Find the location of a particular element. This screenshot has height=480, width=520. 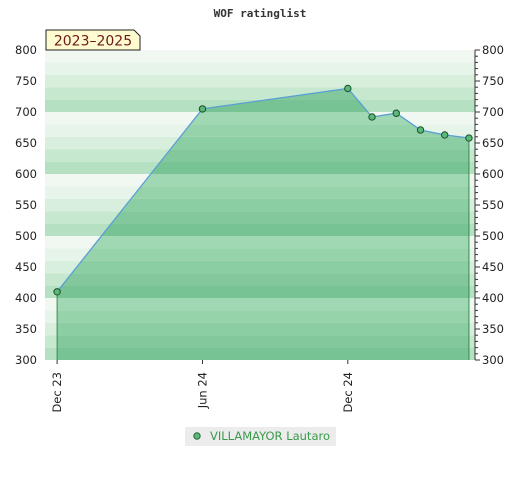

y-tick-label-right: 450 is located at coordinates (493, 267).